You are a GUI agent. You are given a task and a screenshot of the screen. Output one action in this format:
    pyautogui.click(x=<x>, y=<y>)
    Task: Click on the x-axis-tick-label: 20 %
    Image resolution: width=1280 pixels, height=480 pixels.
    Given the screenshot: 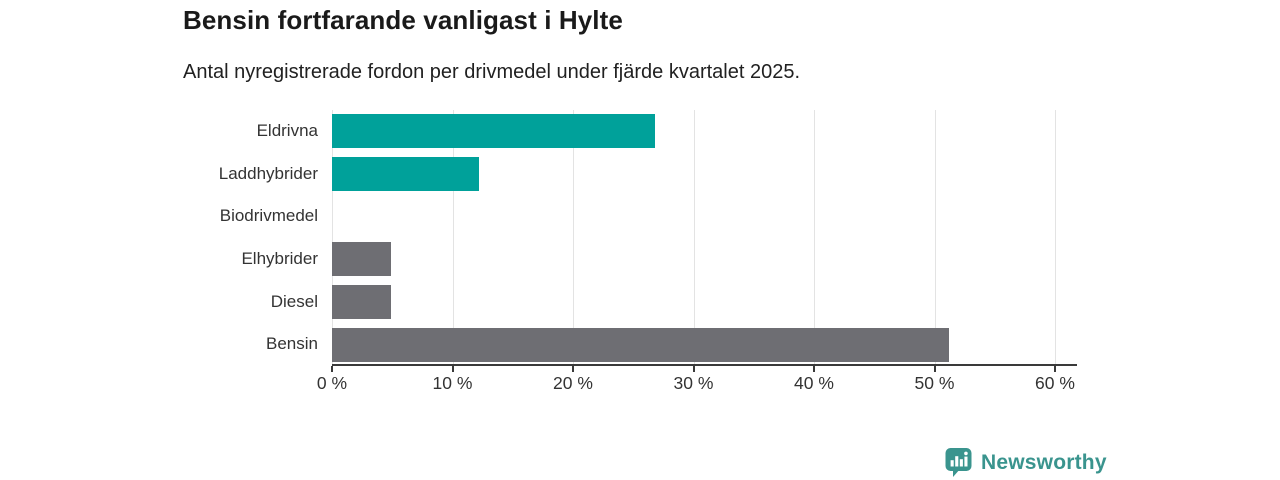 What is the action you would take?
    pyautogui.click(x=573, y=383)
    